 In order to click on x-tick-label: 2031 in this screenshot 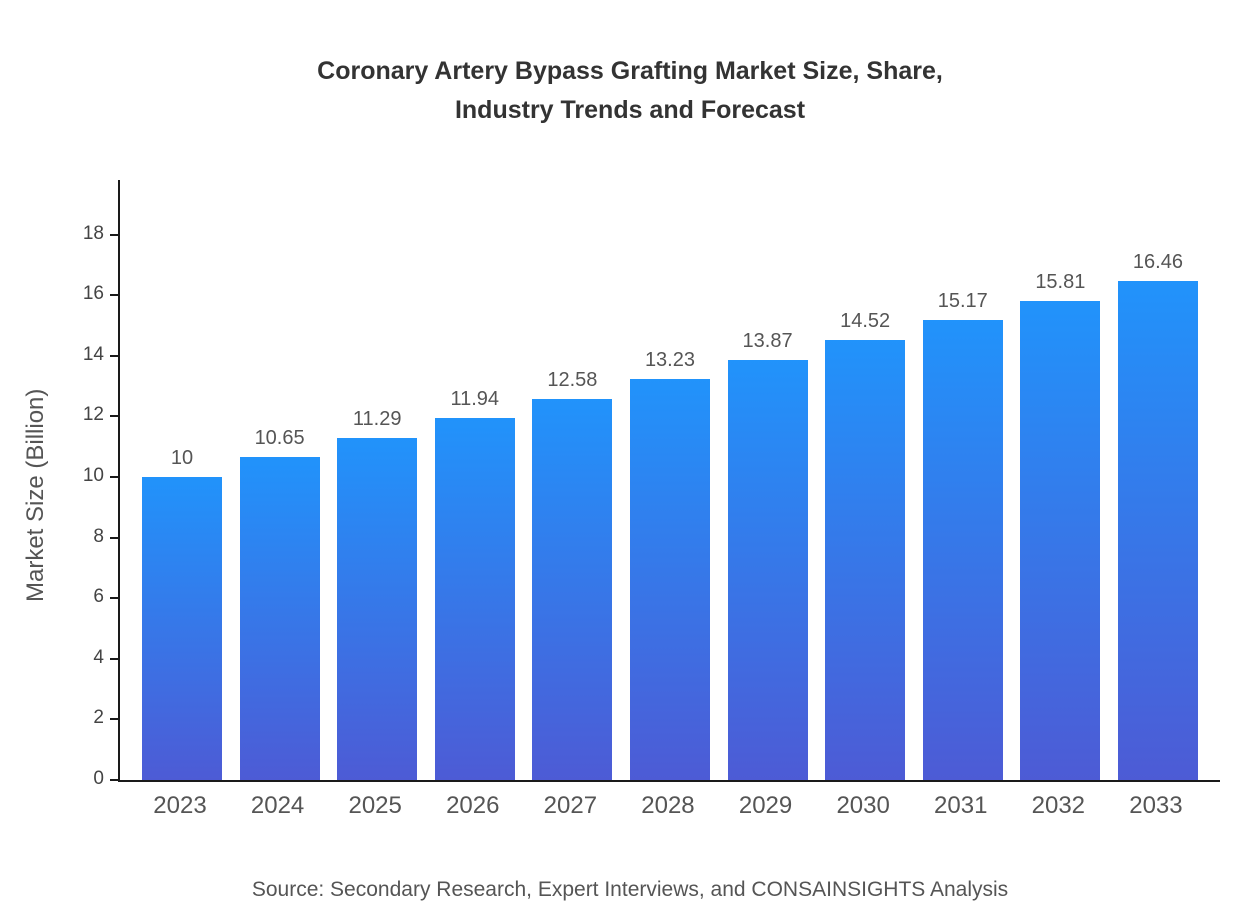, I will do `click(961, 805)`.